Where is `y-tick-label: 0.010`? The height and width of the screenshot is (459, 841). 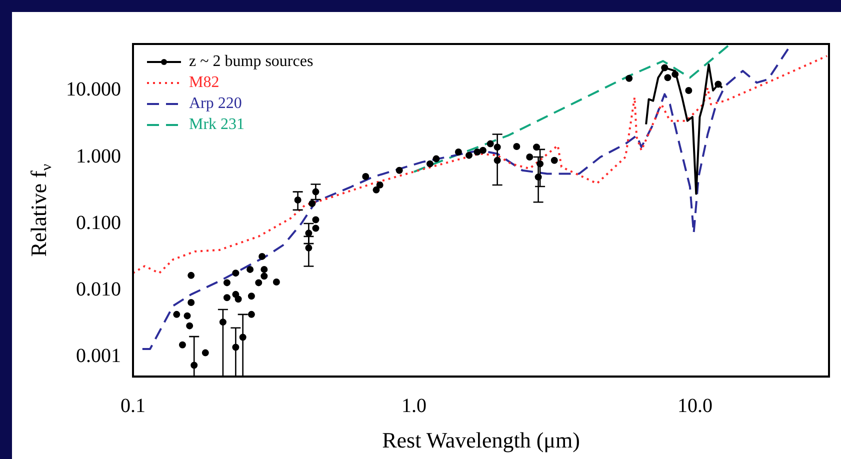
y-tick-label: 0.010 is located at coordinates (98, 289).